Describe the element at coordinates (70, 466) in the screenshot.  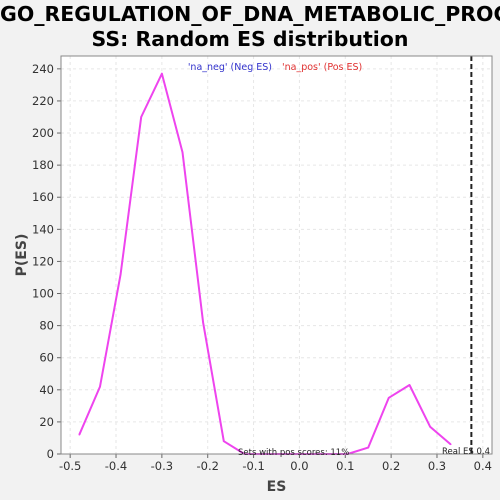
I see `x-tick-label: -0.5` at that location.